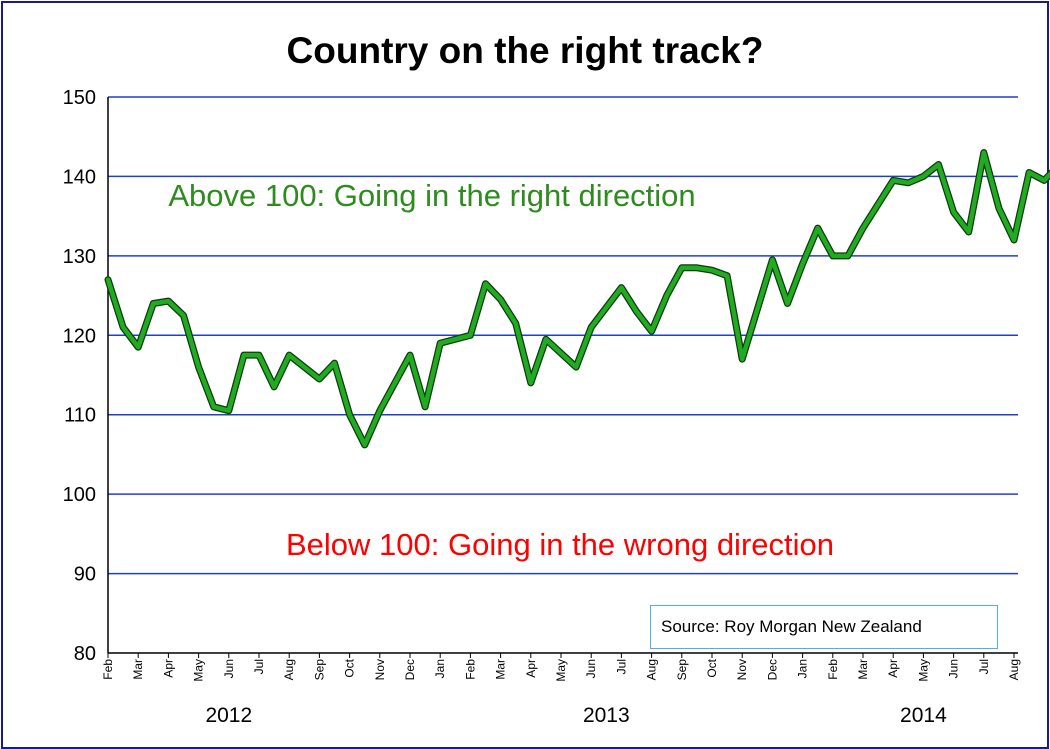 The height and width of the screenshot is (749, 1050). What do you see at coordinates (606, 715) in the screenshot?
I see `year-label: 2013` at bounding box center [606, 715].